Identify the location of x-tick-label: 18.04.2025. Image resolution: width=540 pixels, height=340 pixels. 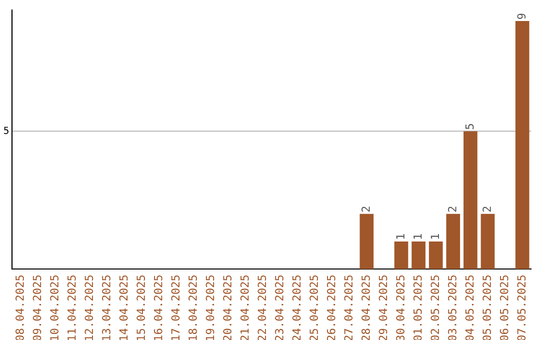
(192, 307).